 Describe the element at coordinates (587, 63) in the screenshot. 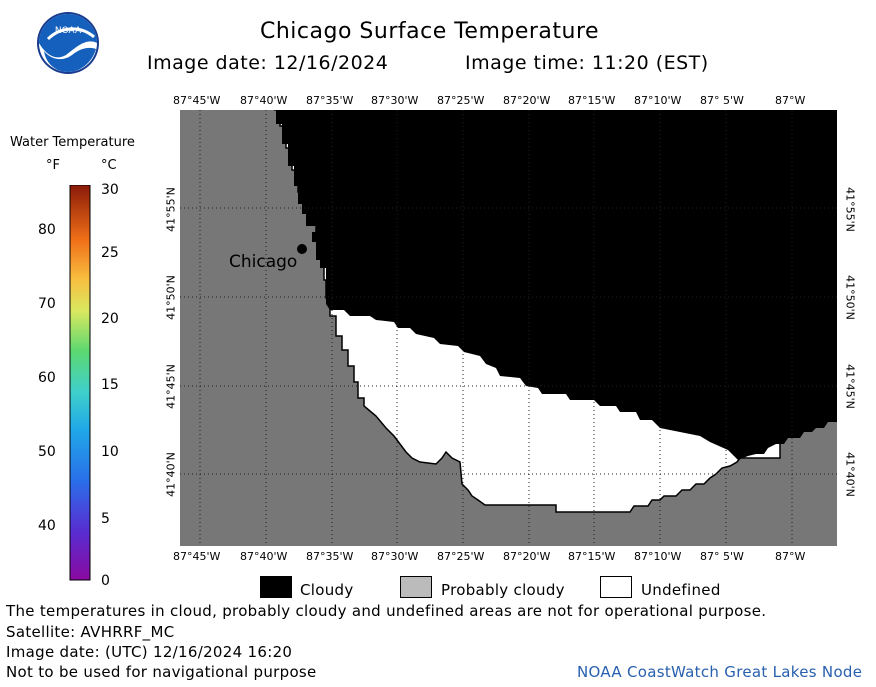

I see `image-time: Image time: 11:20 (EST)` at that location.